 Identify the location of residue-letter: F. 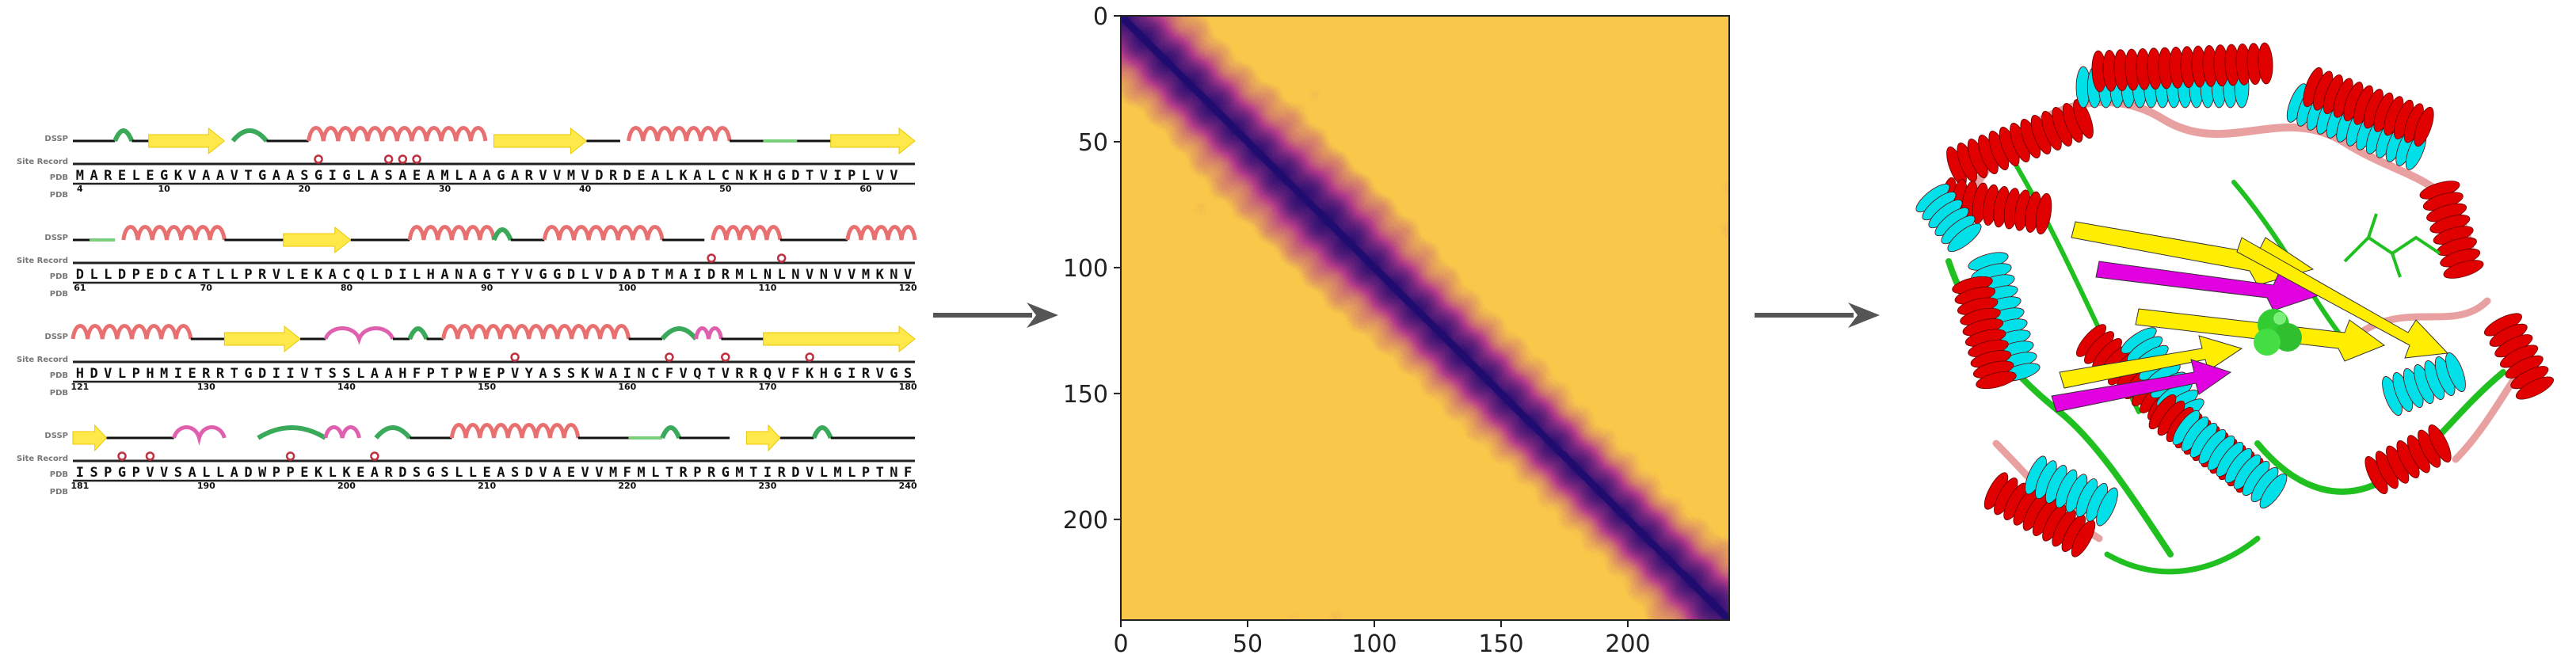
(417, 374).